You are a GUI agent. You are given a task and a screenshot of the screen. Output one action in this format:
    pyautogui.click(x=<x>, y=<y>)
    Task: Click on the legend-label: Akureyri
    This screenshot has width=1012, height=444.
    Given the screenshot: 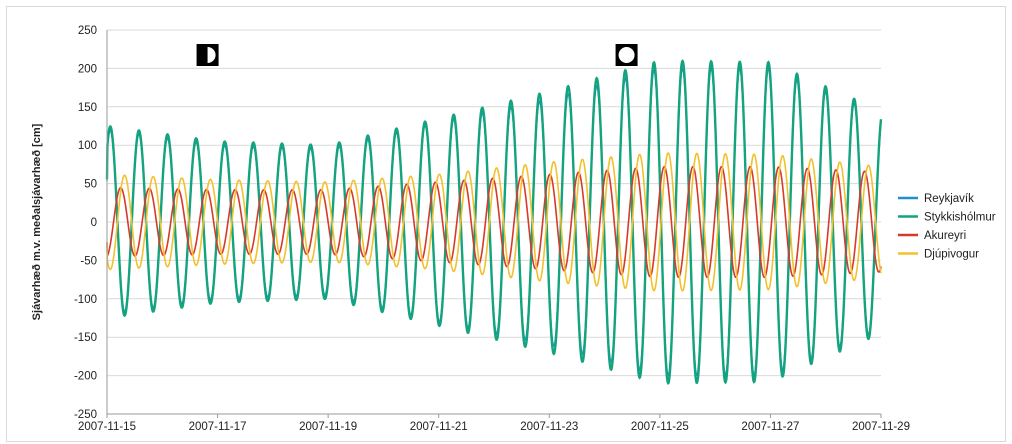 What is the action you would take?
    pyautogui.click(x=945, y=236)
    